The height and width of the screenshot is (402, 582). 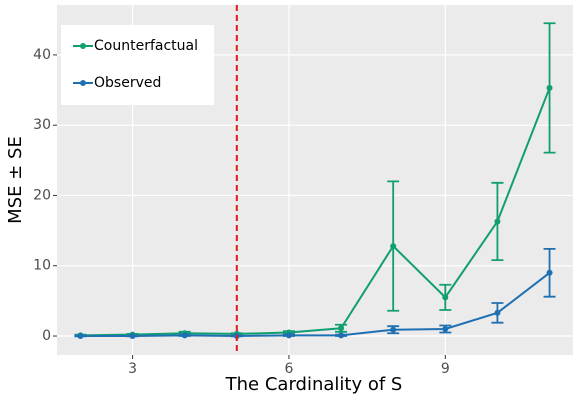 What do you see at coordinates (127, 83) in the screenshot?
I see `legend-label: Observed` at bounding box center [127, 83].